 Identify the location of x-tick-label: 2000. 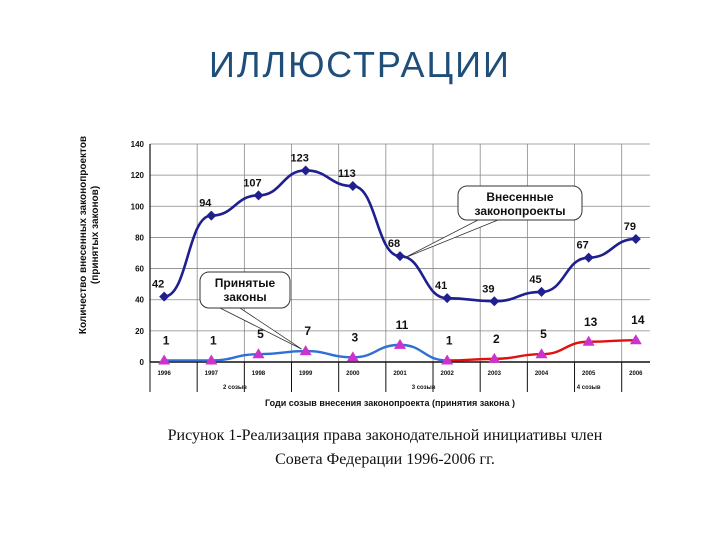
(353, 374).